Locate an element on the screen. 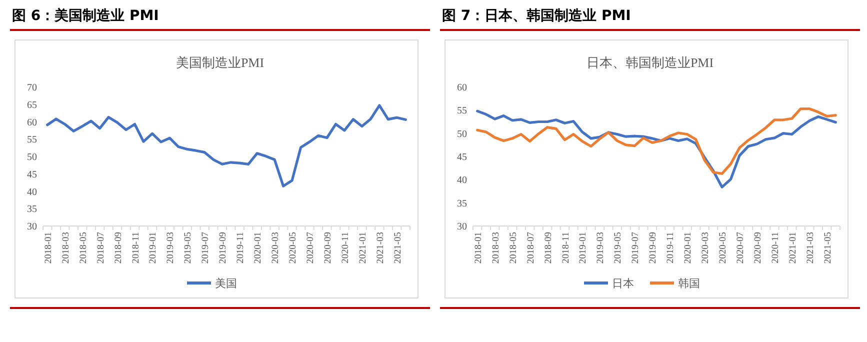  chart-subtitle: 日本、韩国制造业PMI is located at coordinates (650, 62).